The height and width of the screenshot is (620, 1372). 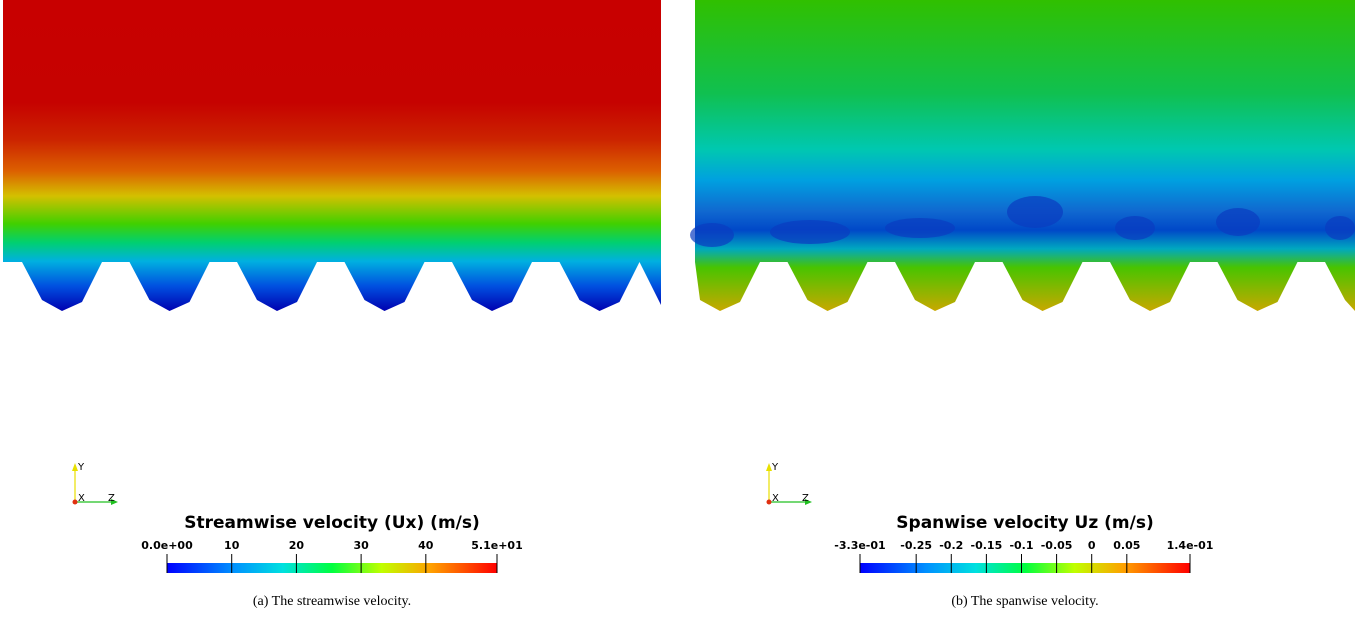 What do you see at coordinates (232, 545) in the screenshot?
I see `colorbar-tick-label: 10` at bounding box center [232, 545].